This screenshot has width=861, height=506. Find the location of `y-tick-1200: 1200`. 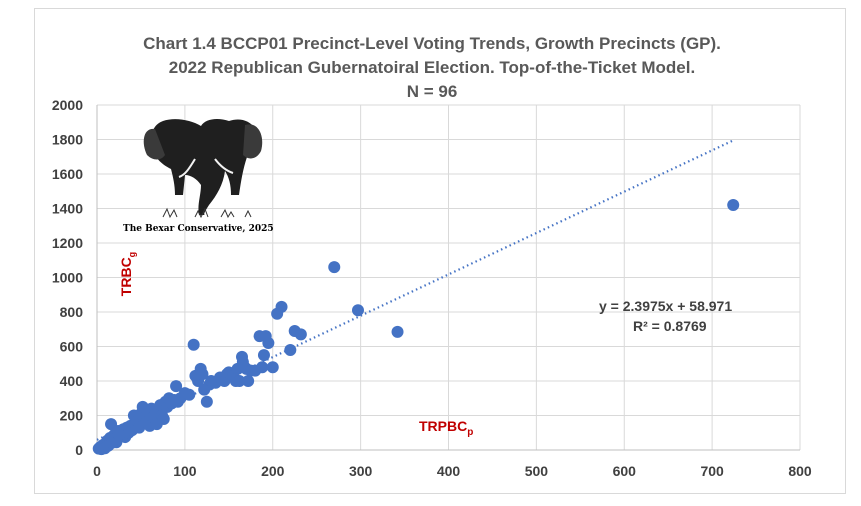

y-tick-1200: 1200 is located at coordinates (67, 243).